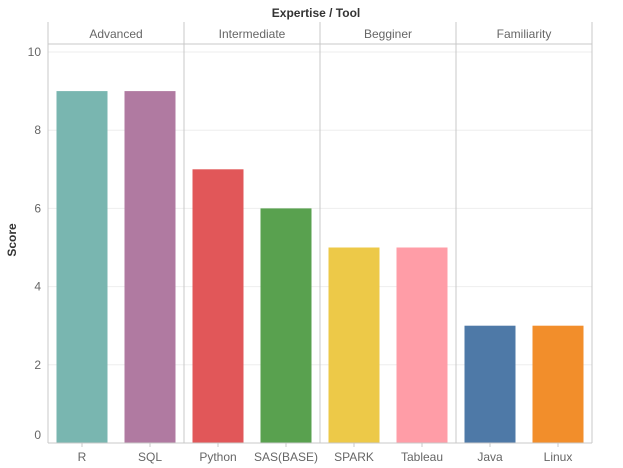 The height and width of the screenshot is (468, 623). What do you see at coordinates (37, 365) in the screenshot?
I see `y-tick-label: 2` at bounding box center [37, 365].